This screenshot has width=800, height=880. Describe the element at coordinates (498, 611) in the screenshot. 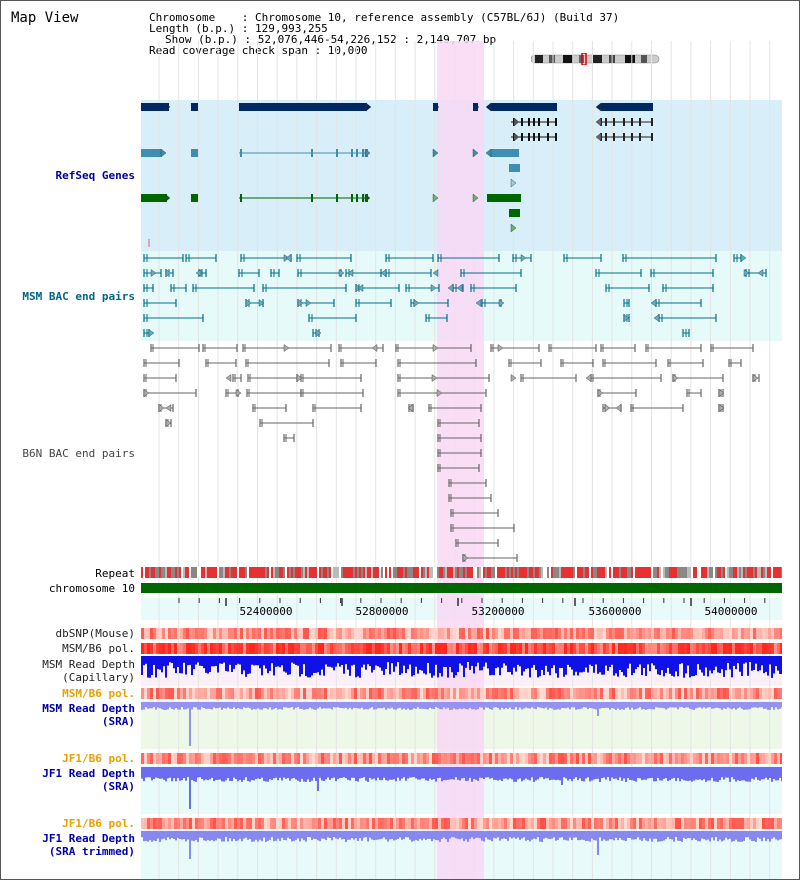

I see `axis-tick-label: 53200000` at that location.